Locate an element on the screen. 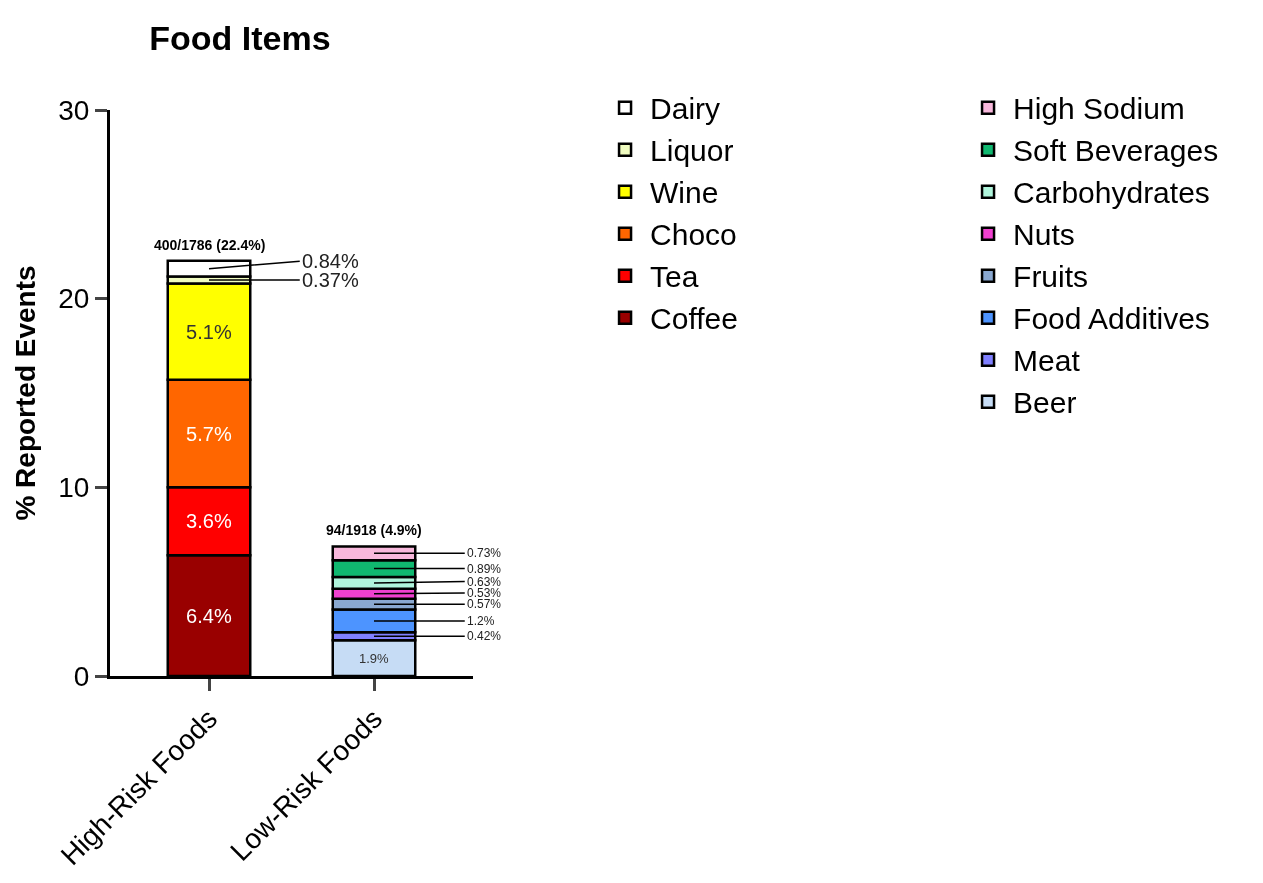  legend-label: Liquor is located at coordinates (692, 151).